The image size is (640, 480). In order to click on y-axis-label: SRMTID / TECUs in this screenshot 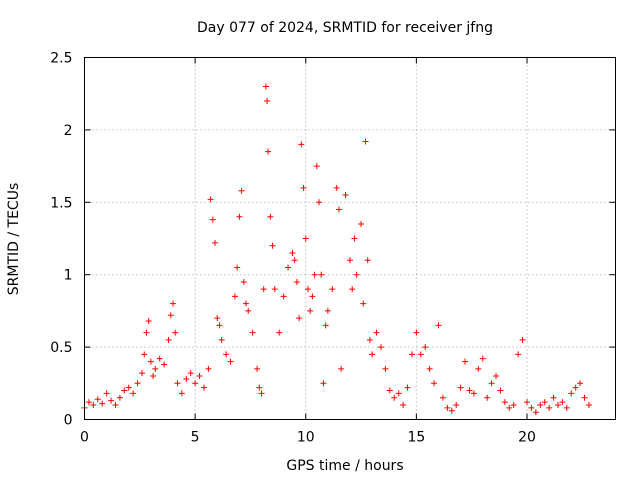, I will do `click(14, 239)`.